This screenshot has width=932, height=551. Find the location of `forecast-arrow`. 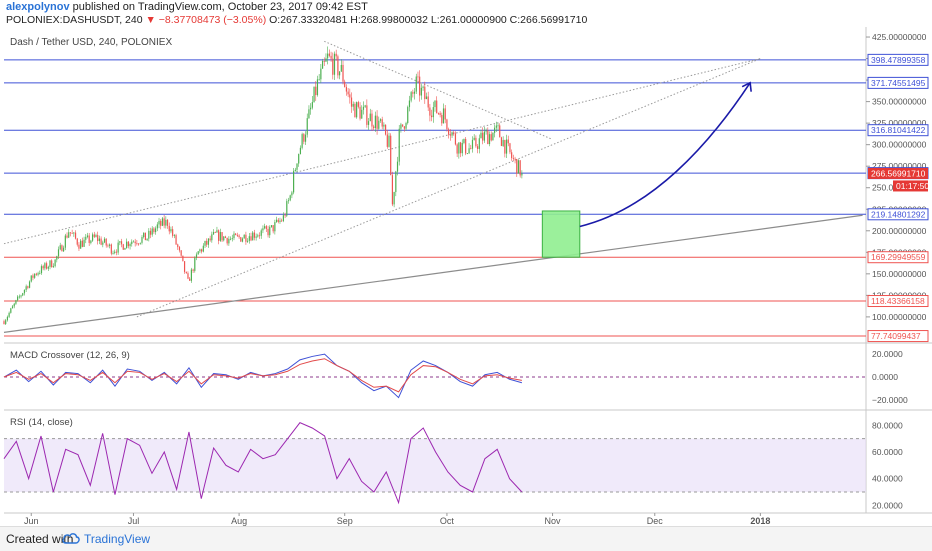

forecast-arrow is located at coordinates (665, 155).